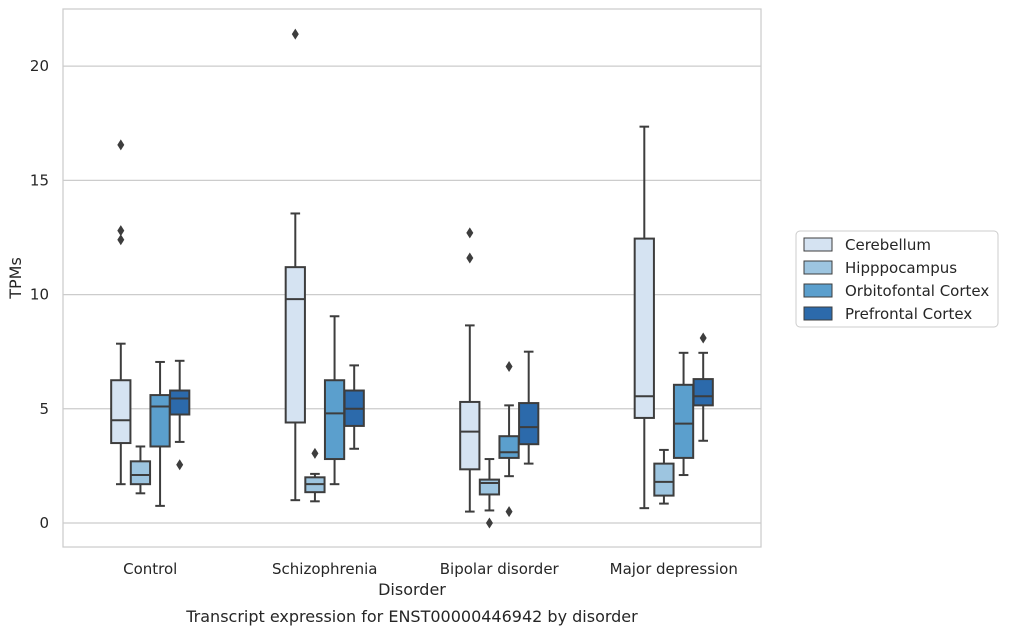 The image size is (1009, 634). Describe the element at coordinates (888, 245) in the screenshot. I see `legend-label: Cerebellum` at that location.